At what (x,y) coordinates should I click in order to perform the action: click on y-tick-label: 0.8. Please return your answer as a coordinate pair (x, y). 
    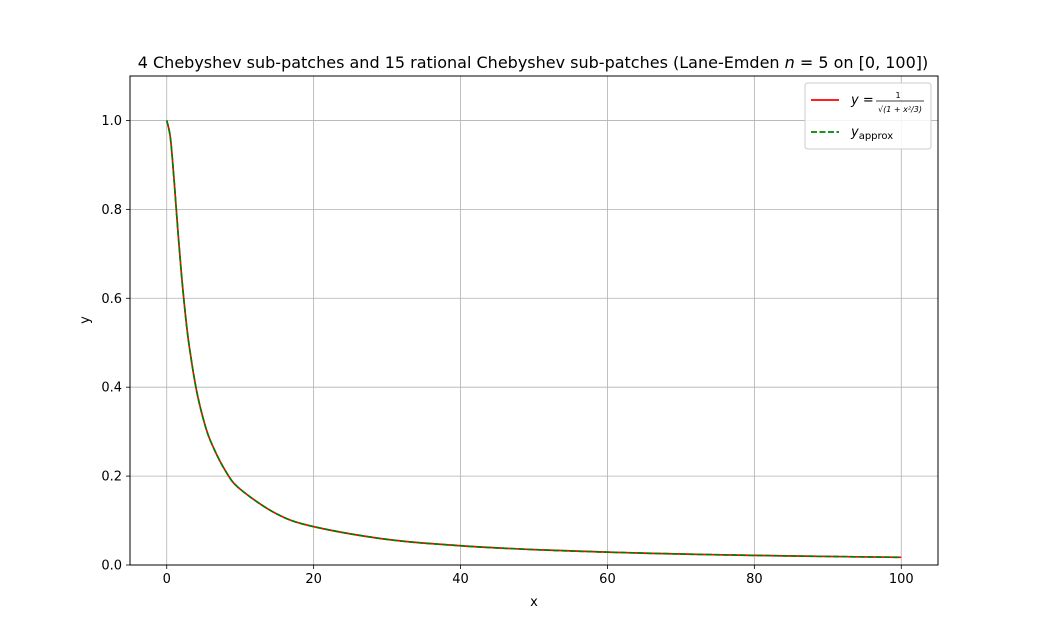
    Looking at the image, I should click on (111, 210).